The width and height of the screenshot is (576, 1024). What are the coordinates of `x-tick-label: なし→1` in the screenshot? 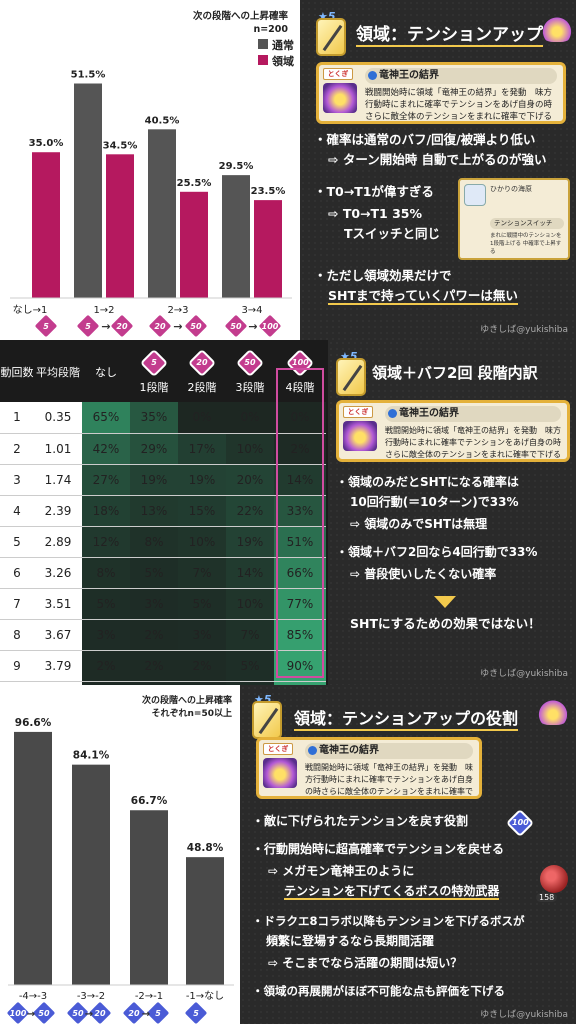 It's located at (30, 310).